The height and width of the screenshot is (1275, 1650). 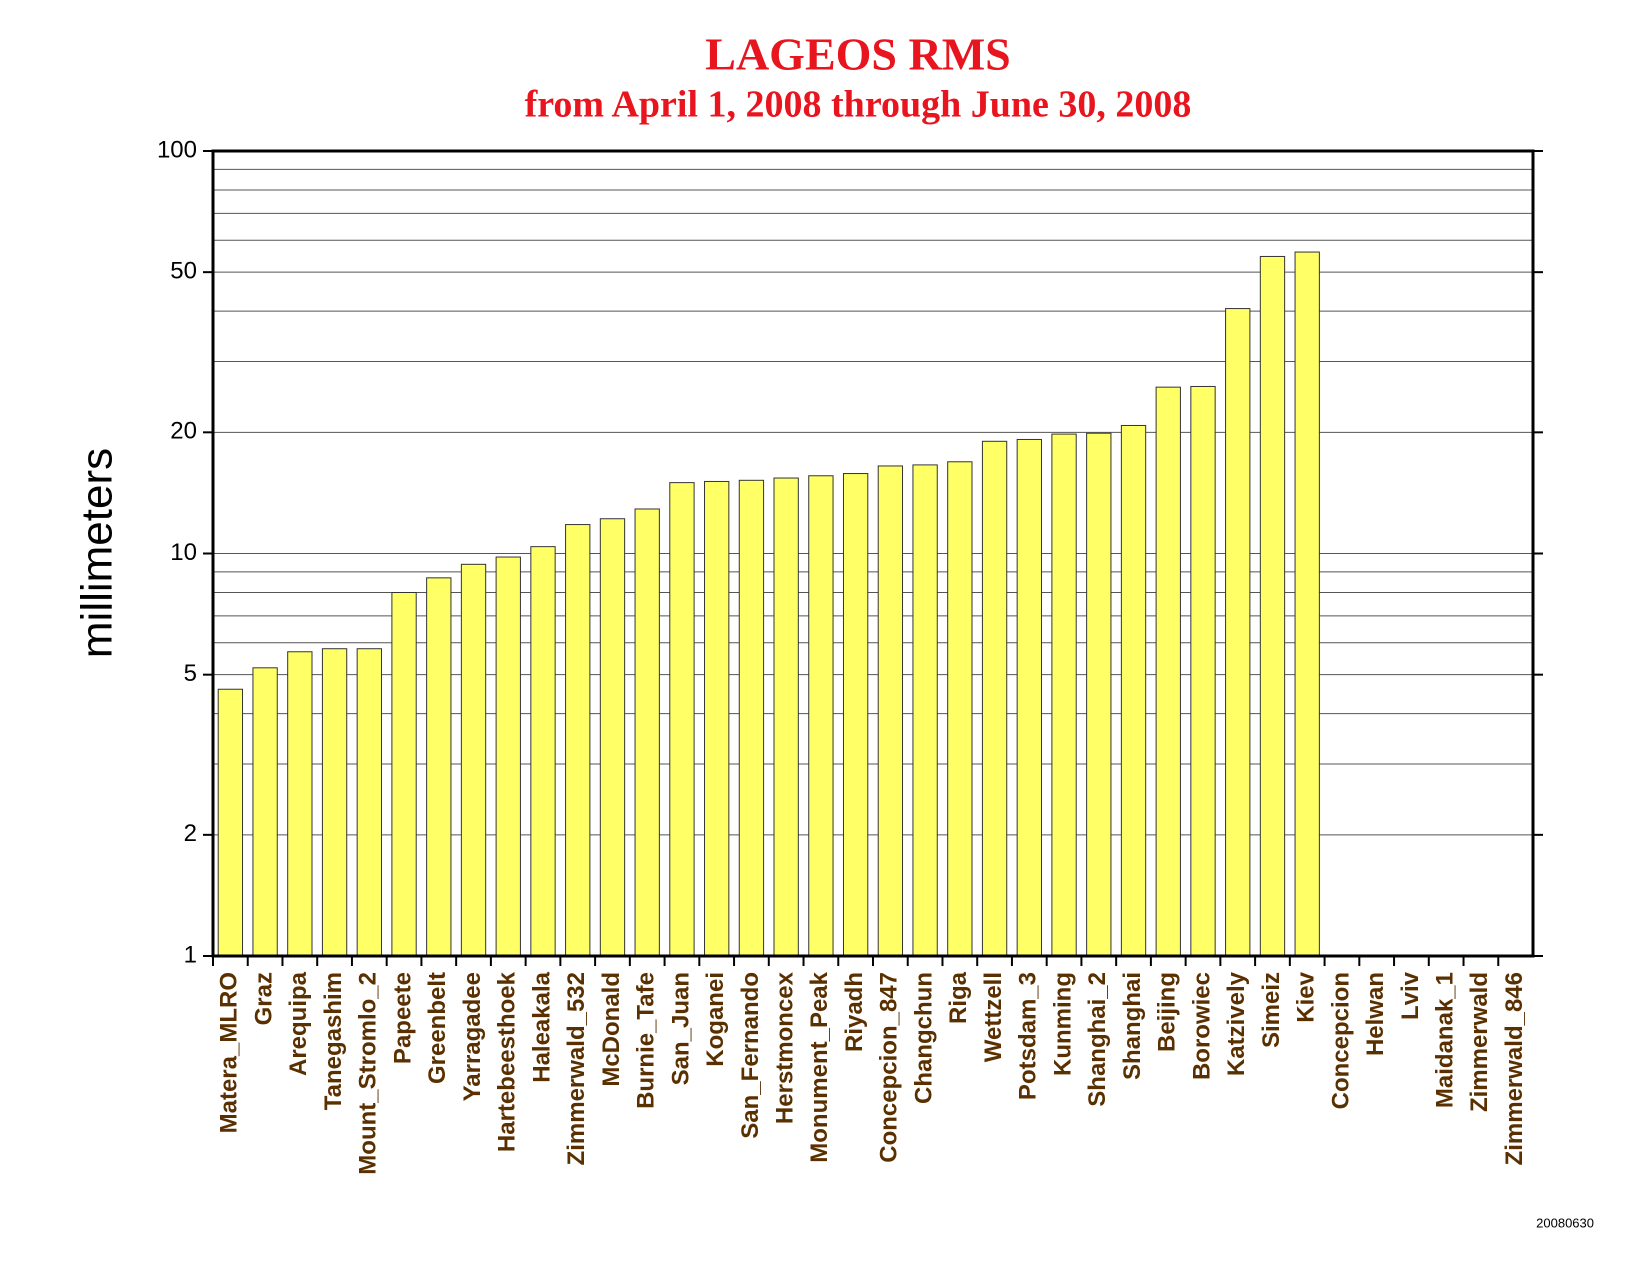 I want to click on x-tick-label: Haleakala, so click(x=541, y=1026).